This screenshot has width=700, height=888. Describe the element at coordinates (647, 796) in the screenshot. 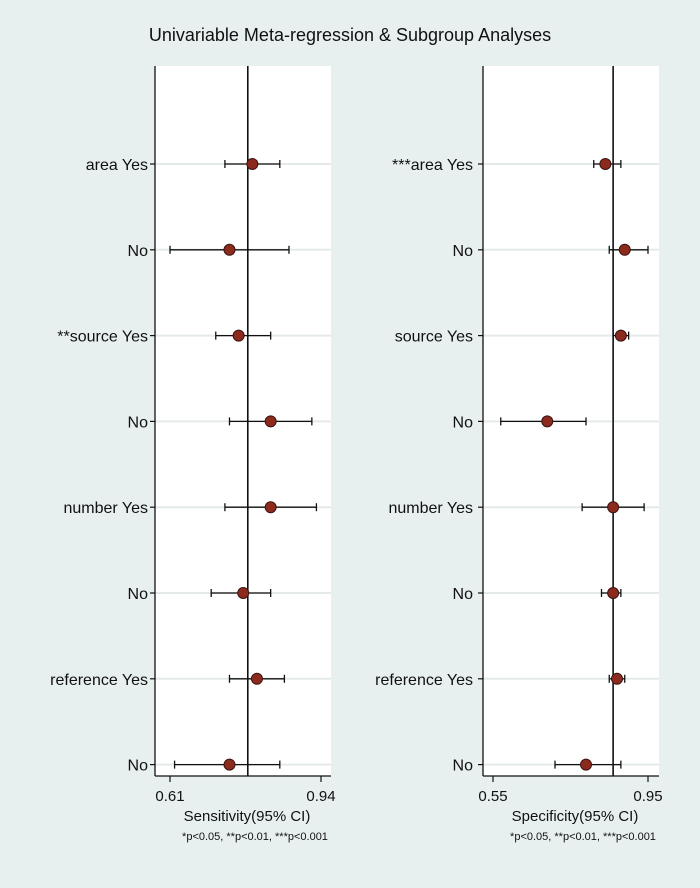

I see `x-tick-label: 0.95` at that location.